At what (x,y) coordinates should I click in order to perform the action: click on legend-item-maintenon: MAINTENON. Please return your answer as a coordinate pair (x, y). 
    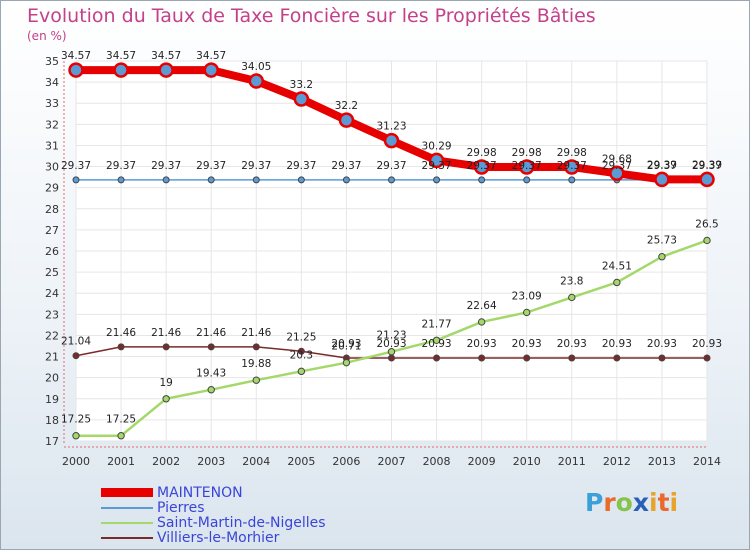
    Looking at the image, I should click on (213, 492).